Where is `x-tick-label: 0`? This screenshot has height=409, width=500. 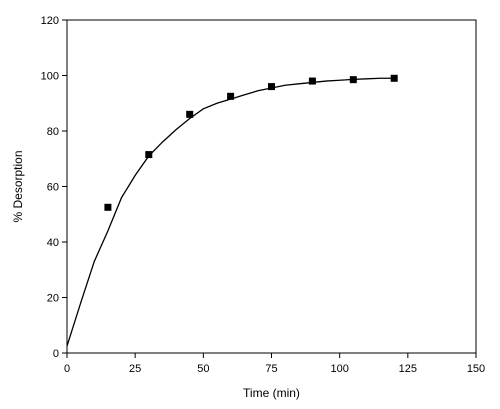
x-tick-label: 0 is located at coordinates (67, 369).